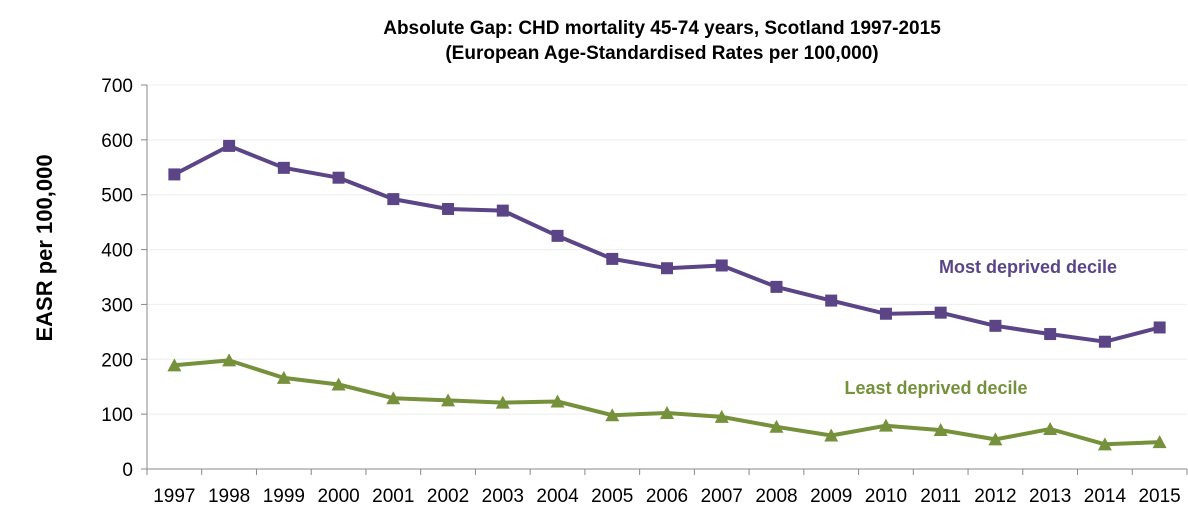 Image resolution: width=1188 pixels, height=507 pixels. What do you see at coordinates (127, 470) in the screenshot?
I see `y-tick-label-0: 0` at bounding box center [127, 470].